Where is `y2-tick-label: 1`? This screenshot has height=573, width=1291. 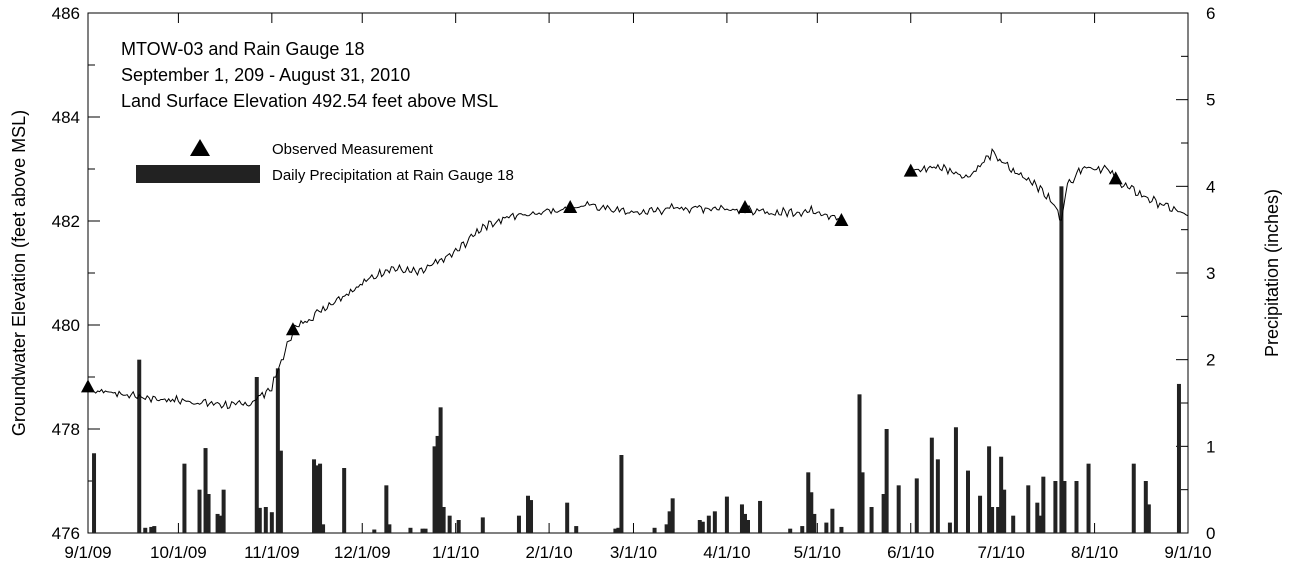 y2-tick-label: 1 is located at coordinates (1210, 446).